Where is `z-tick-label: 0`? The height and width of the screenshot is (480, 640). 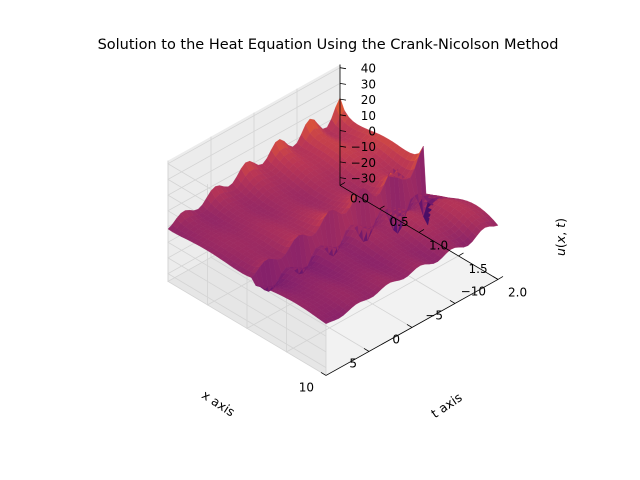 z-tick-label: 0 is located at coordinates (372, 131).